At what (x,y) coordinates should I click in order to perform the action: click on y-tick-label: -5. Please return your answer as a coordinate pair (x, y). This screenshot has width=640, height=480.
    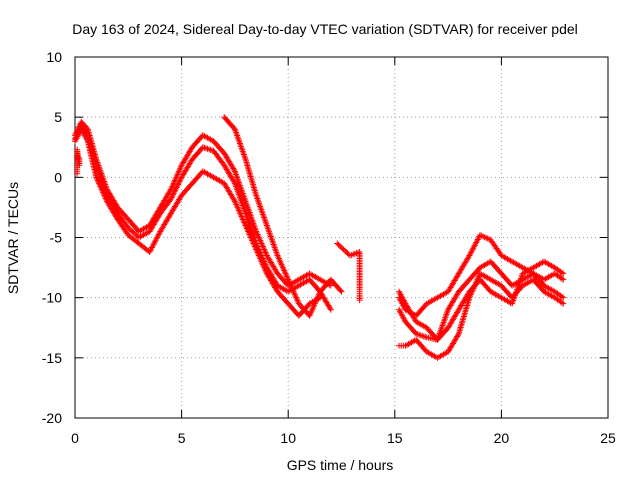
    Looking at the image, I should click on (56, 238).